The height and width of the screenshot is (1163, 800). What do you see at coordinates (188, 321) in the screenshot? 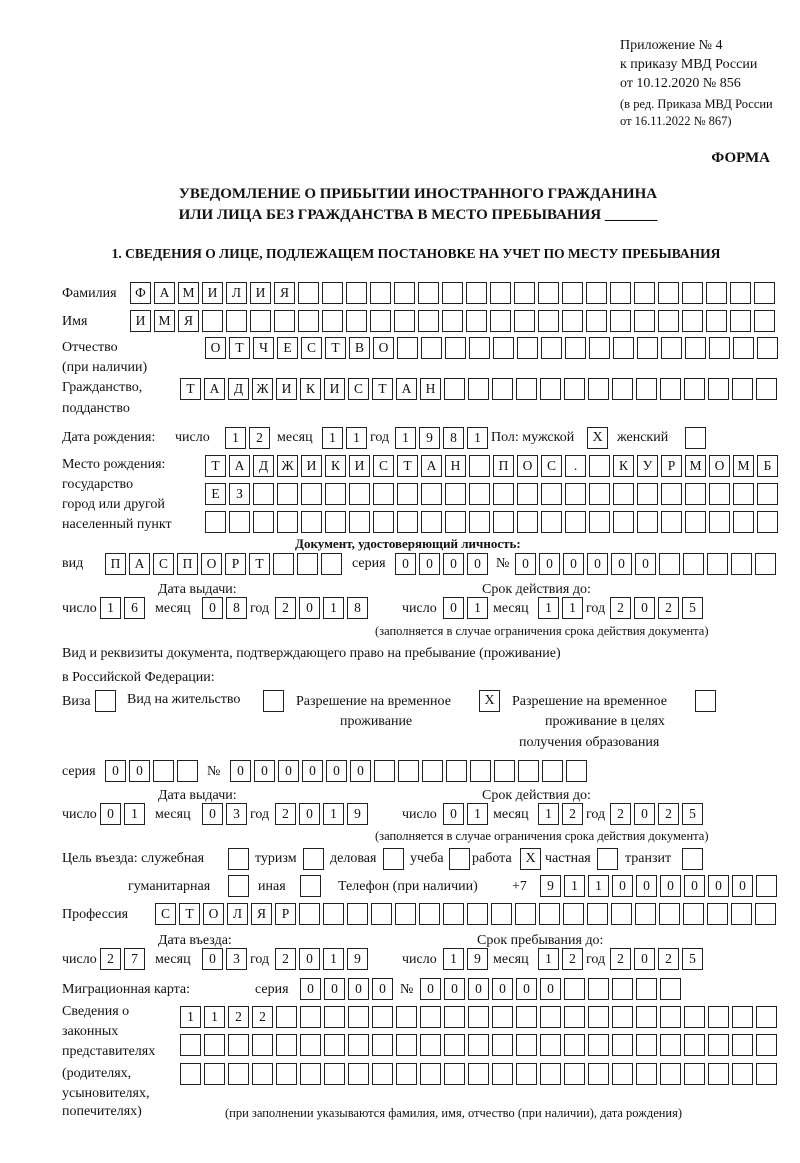
I see `char-cell: Я` at bounding box center [188, 321].